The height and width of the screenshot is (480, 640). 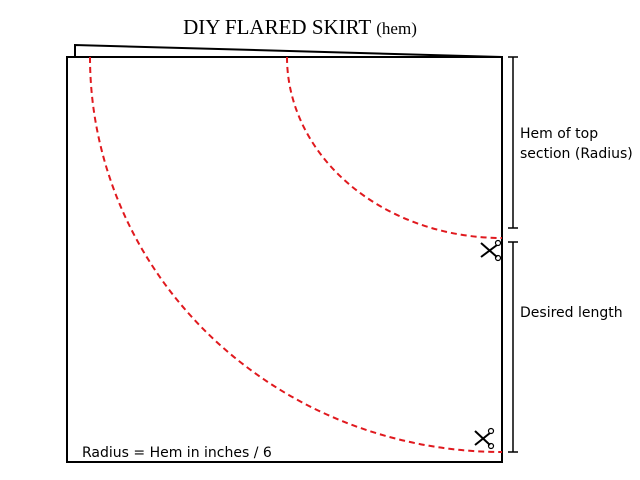 I want to click on inner-arc, so click(x=394, y=147).